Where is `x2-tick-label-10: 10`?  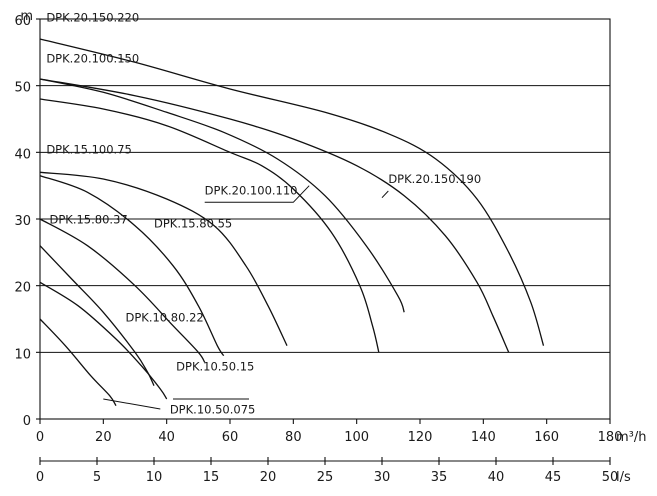 x2-tick-label-10: 10 is located at coordinates (154, 477).